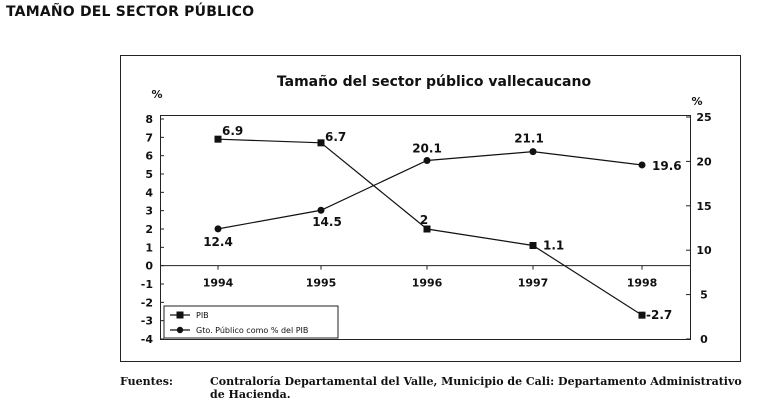 This screenshot has height=418, width=759. I want to click on legend-label-gasto: Gto. Público como % del PIB, so click(252, 330).